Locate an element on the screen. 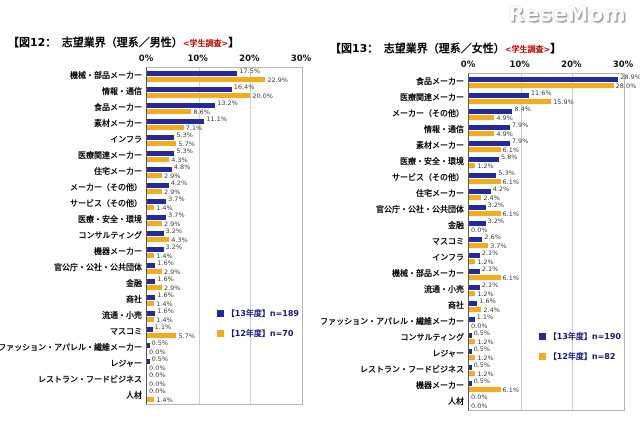 The height and width of the screenshot is (426, 640). chart-row: ファッション・アパレル・繊維メーカー 1.1% 0.0% is located at coordinates (472, 322).